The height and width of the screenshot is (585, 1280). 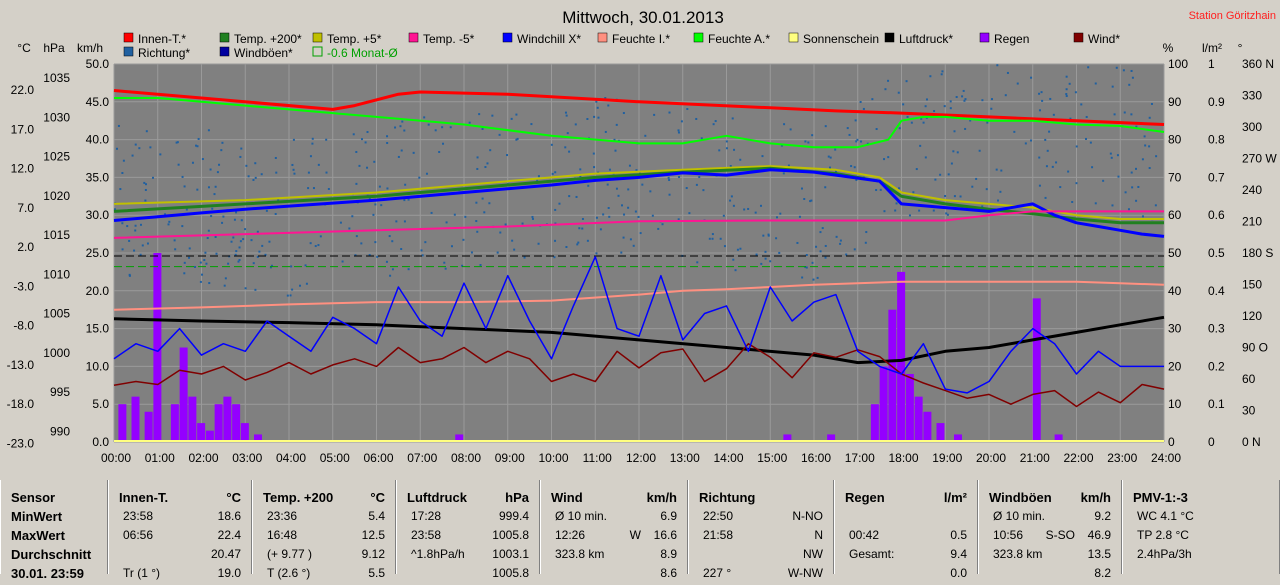 I want to click on legend-label: Innen-T.*, so click(x=162, y=39).